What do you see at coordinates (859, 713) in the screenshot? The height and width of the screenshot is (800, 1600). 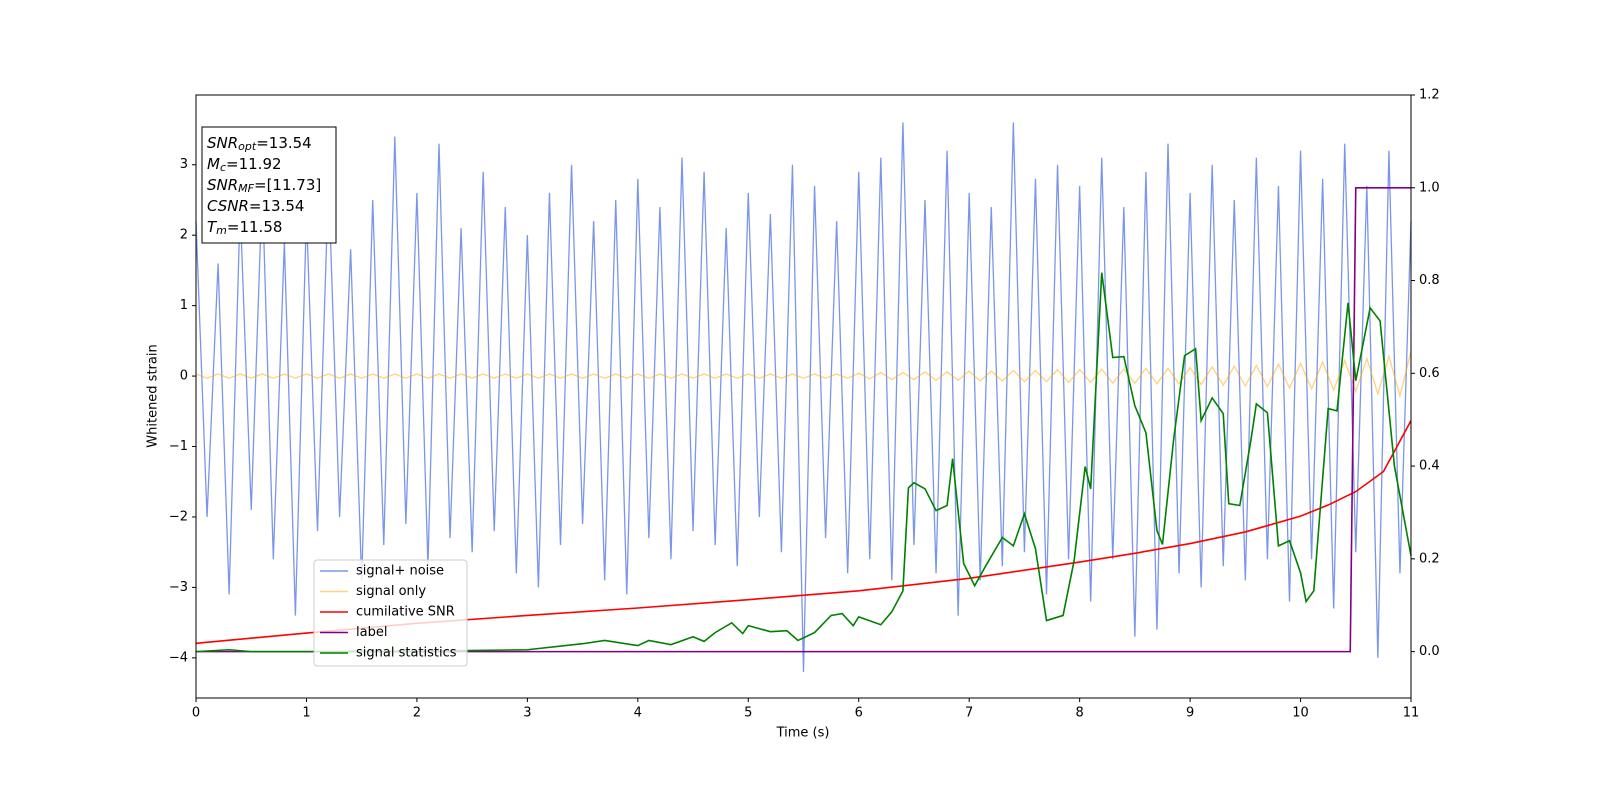 I see `x-tick-label: 6` at bounding box center [859, 713].